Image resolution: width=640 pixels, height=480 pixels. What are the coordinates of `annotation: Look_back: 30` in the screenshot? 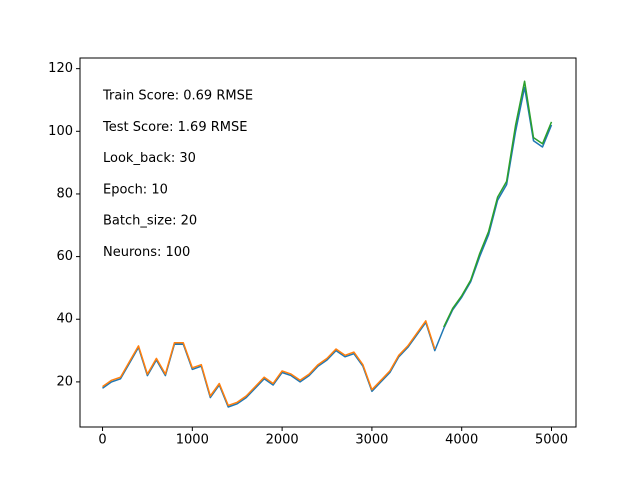 It's located at (149, 158).